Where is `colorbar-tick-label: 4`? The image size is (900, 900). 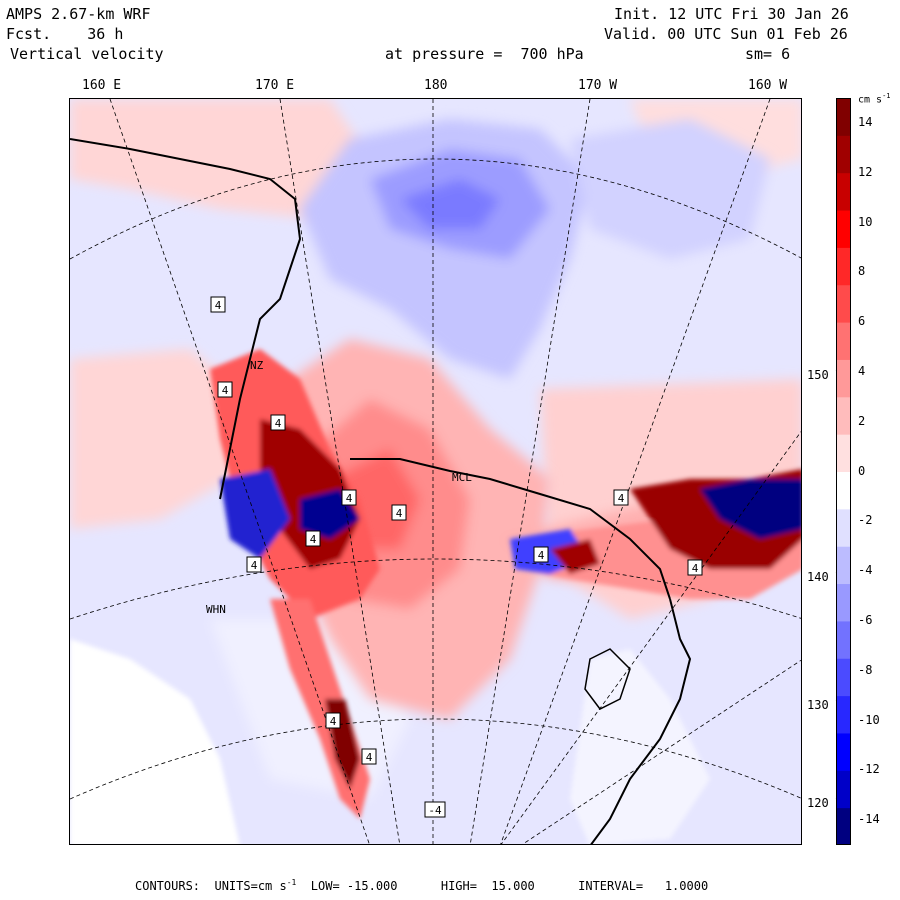
colorbar-tick-label: 4 is located at coordinates (862, 370).